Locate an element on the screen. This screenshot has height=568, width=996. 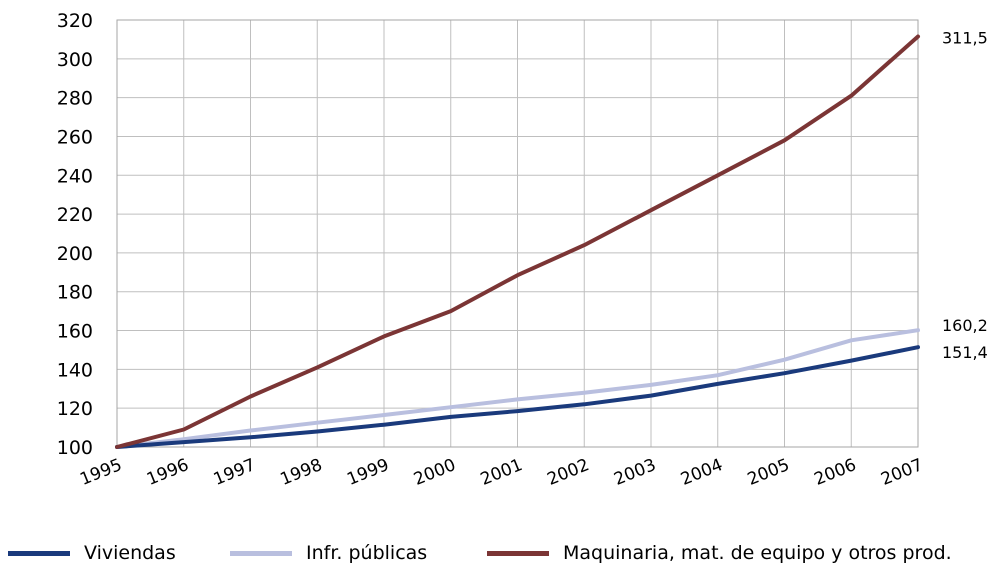
y-tick-label-100: 100 is located at coordinates (75, 448).